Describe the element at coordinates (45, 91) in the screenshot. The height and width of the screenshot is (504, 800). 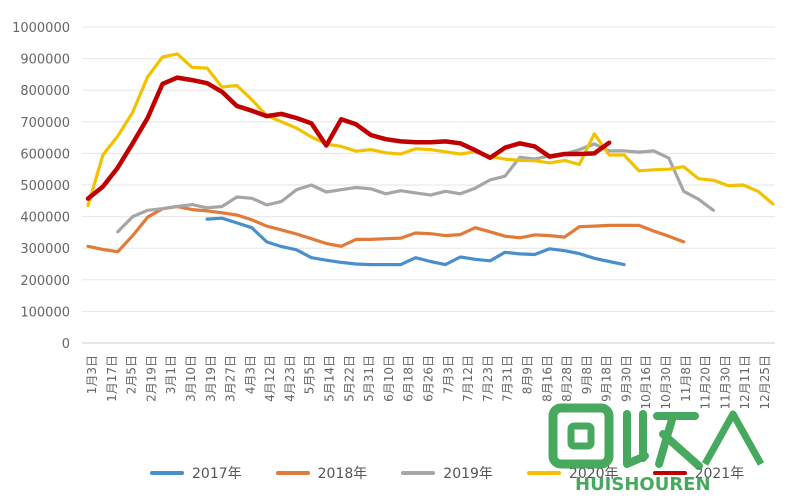
I see `y-tick-label: 800000` at that location.